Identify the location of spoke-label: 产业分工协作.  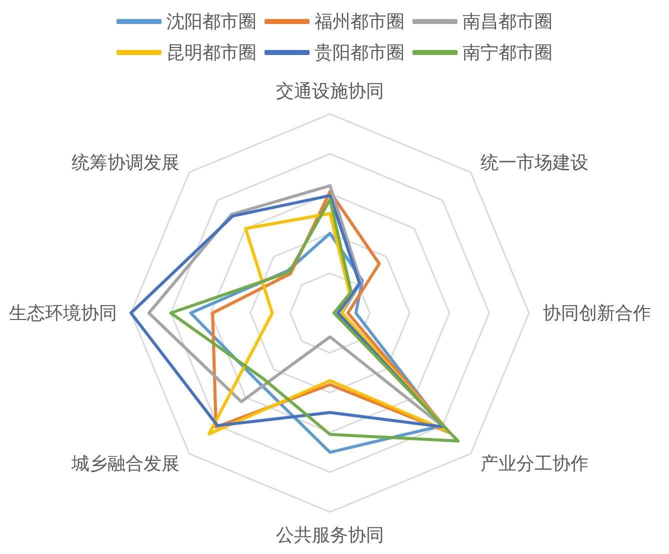
(534, 464).